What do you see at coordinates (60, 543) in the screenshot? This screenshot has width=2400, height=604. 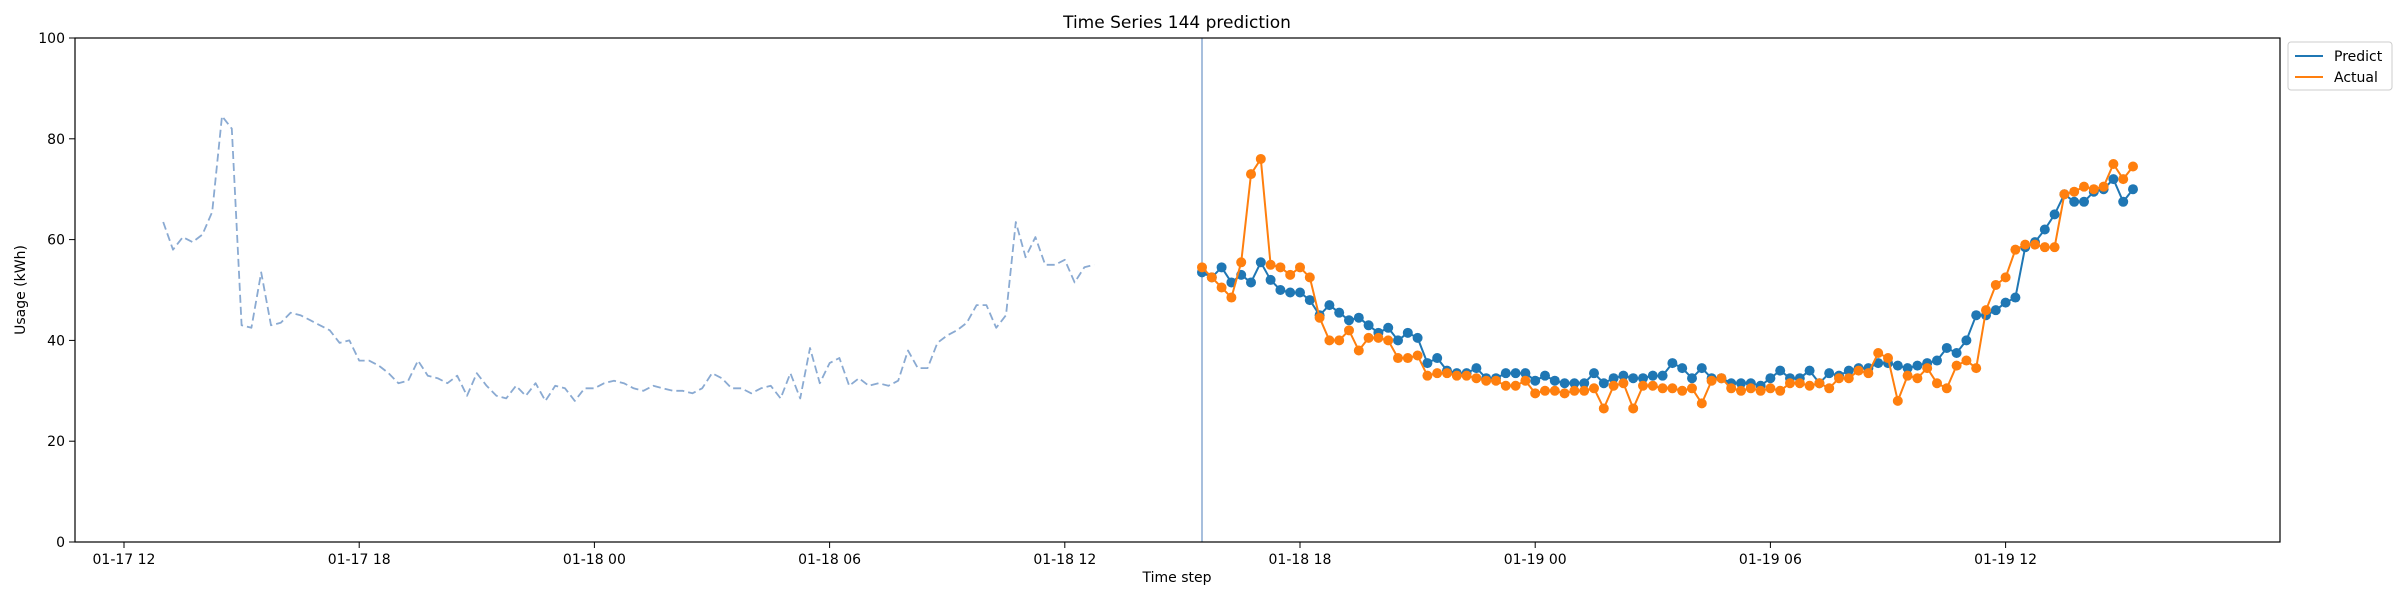 I see `y-tick-label: 0` at bounding box center [60, 543].